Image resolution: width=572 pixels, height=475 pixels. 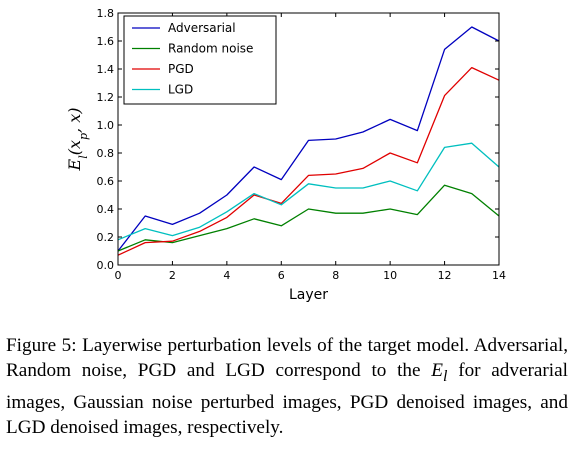 I want to click on y-tick-label: 0.8, so click(x=106, y=153).